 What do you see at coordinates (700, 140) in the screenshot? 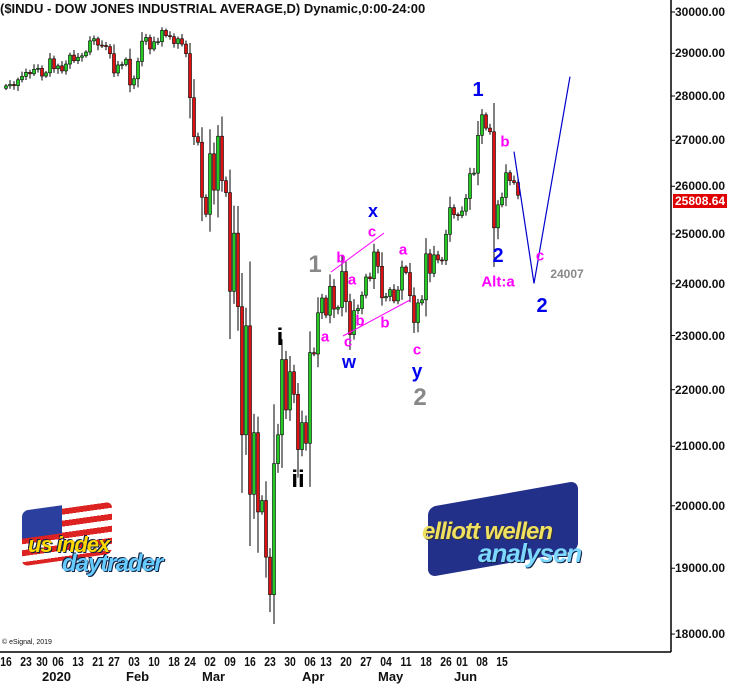
I see `y-tick-label: 27000.00` at bounding box center [700, 140].